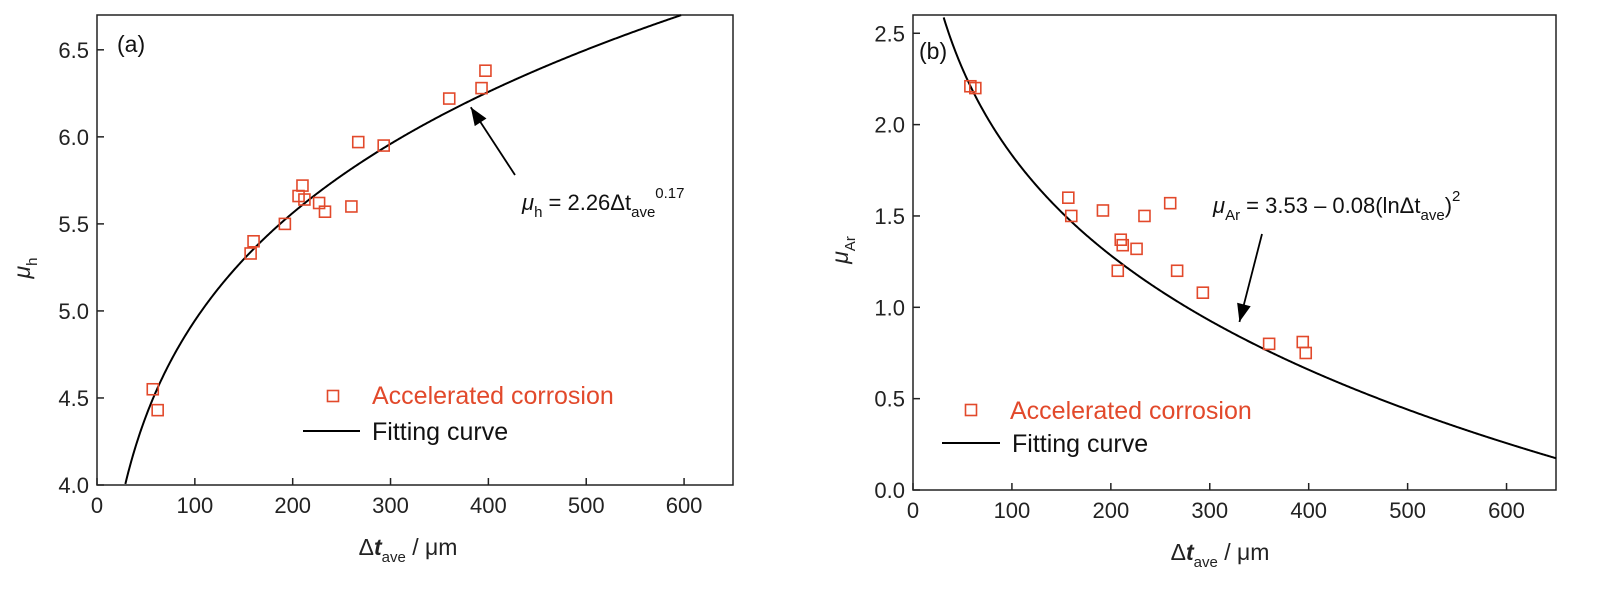 Image resolution: width=1608 pixels, height=595 pixels. Describe the element at coordinates (73, 485) in the screenshot. I see `y-tick-label: 4.0` at that location.